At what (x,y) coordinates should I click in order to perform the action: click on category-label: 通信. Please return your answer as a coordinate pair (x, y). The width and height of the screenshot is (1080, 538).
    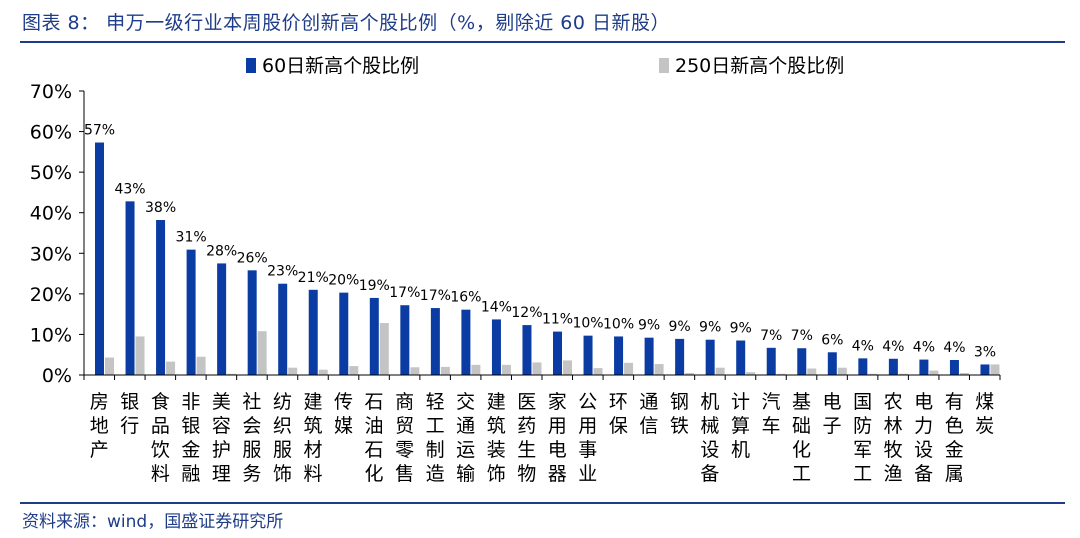
    Looking at the image, I should click on (648, 414).